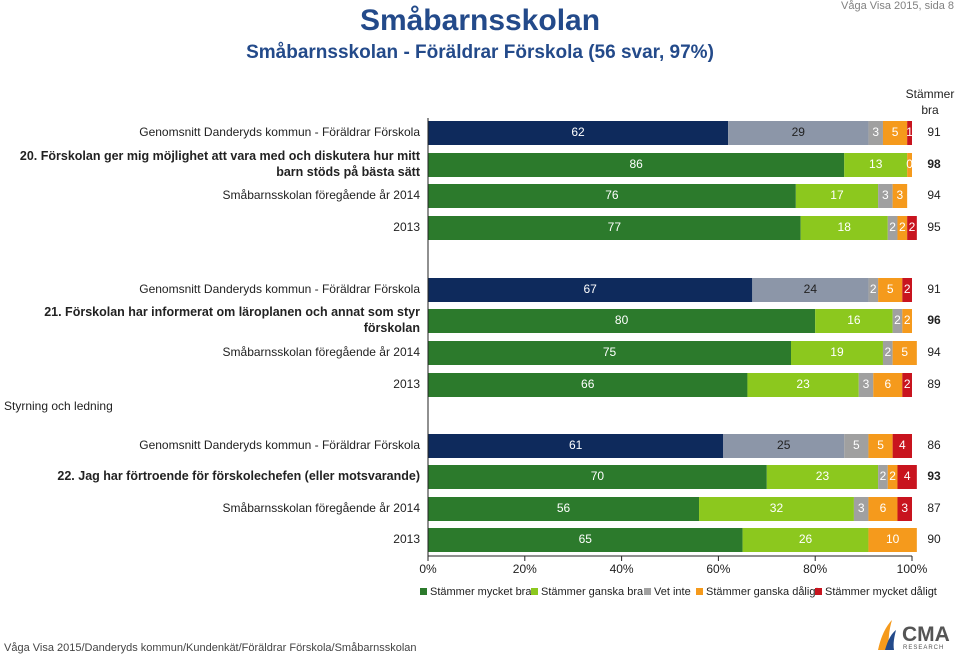  What do you see at coordinates (934, 227) in the screenshot?
I see `row-score: 95` at bounding box center [934, 227].